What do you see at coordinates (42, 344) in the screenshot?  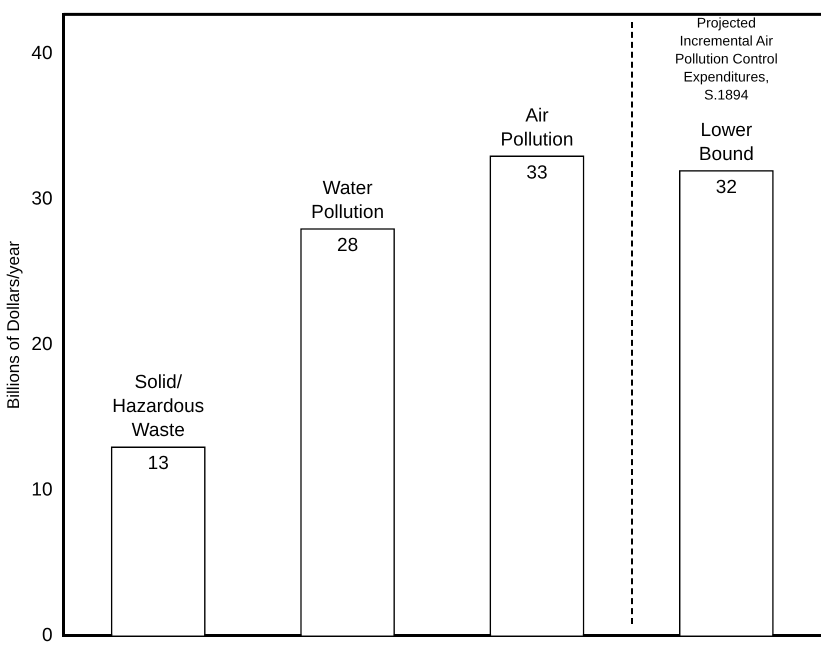 I see `y-tick-label: 20` at bounding box center [42, 344].